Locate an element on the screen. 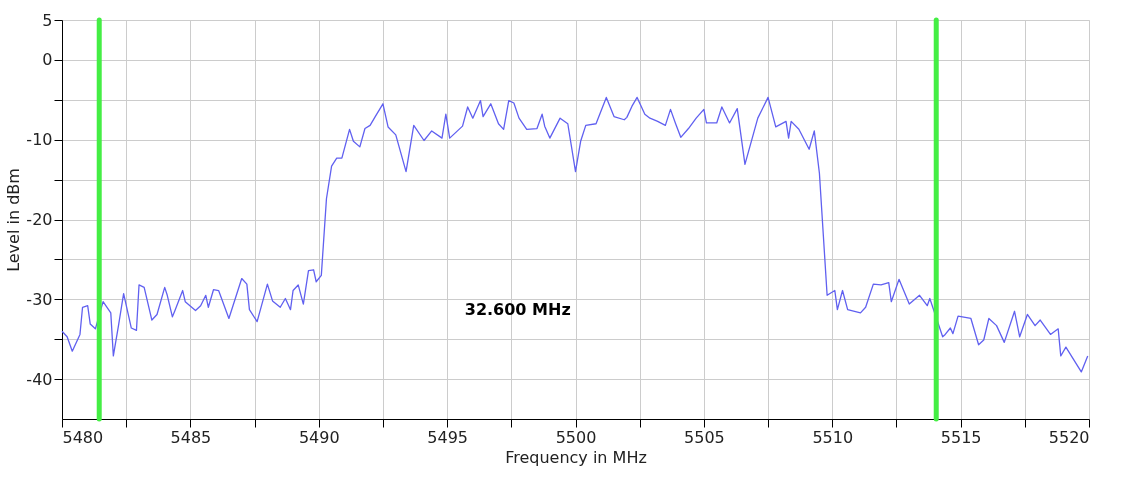 The height and width of the screenshot is (479, 1129). y-tick-label: -40 is located at coordinates (39, 379).